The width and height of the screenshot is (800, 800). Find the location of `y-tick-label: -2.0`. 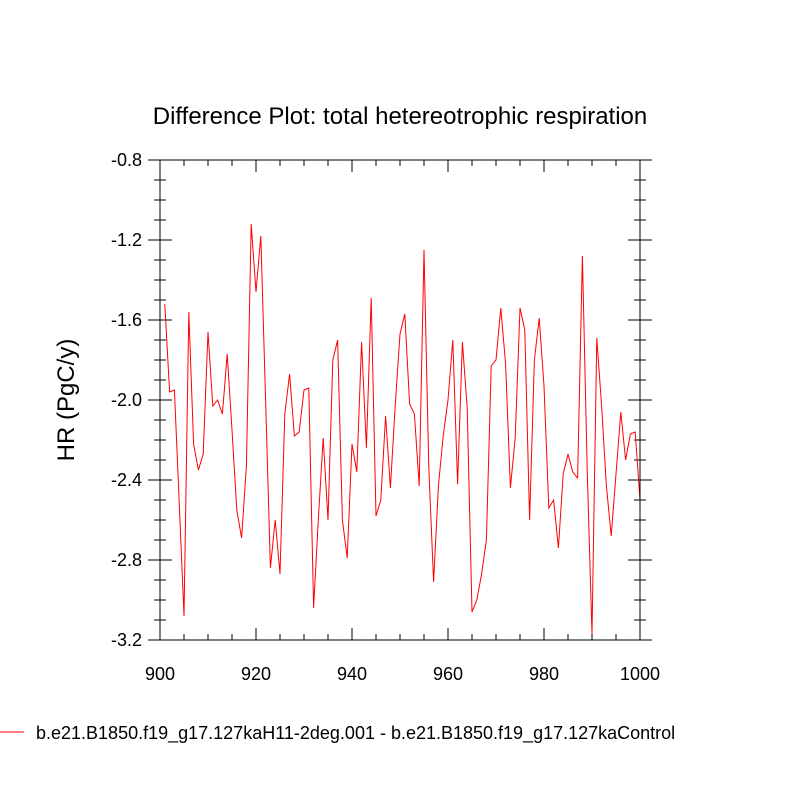

y-tick-label: -2.0 is located at coordinates (126, 400).